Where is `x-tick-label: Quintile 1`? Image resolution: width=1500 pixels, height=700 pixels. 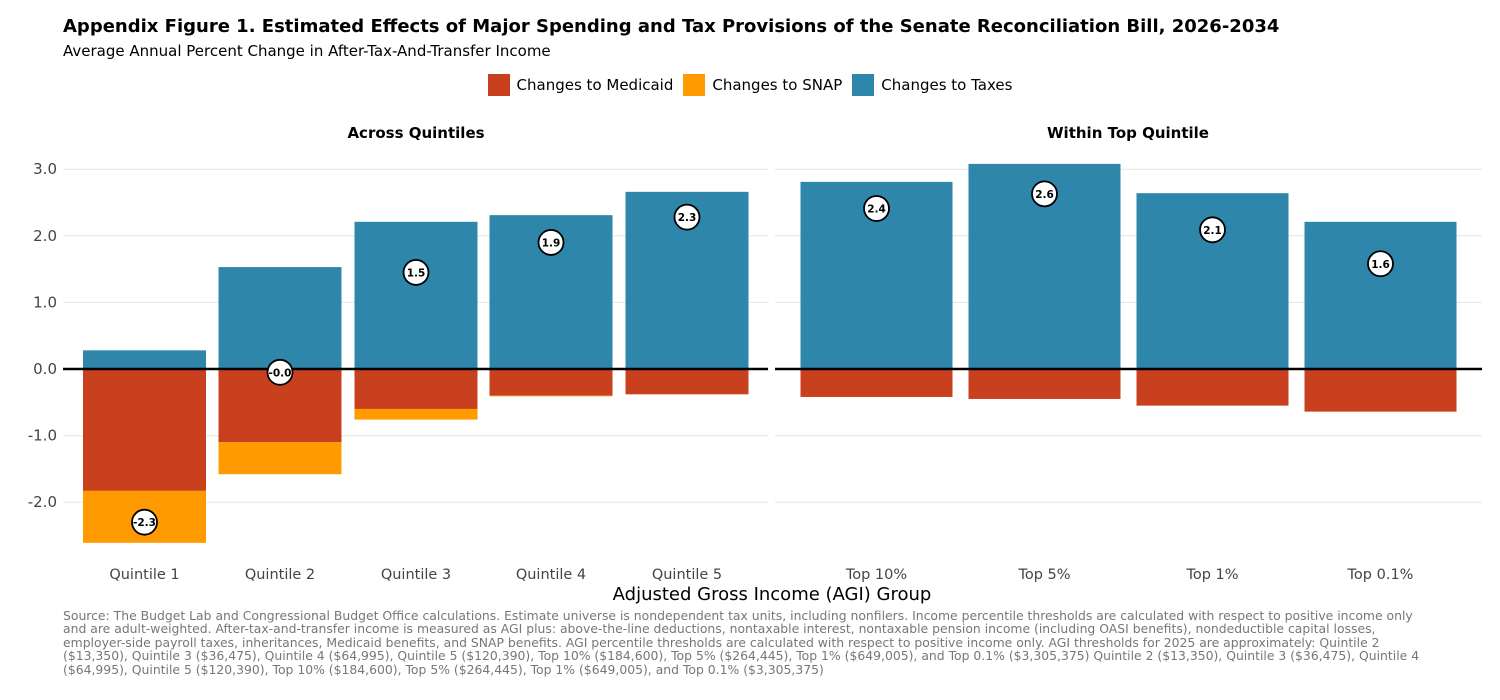
x-tick-label: Quintile 1 is located at coordinates (144, 575).